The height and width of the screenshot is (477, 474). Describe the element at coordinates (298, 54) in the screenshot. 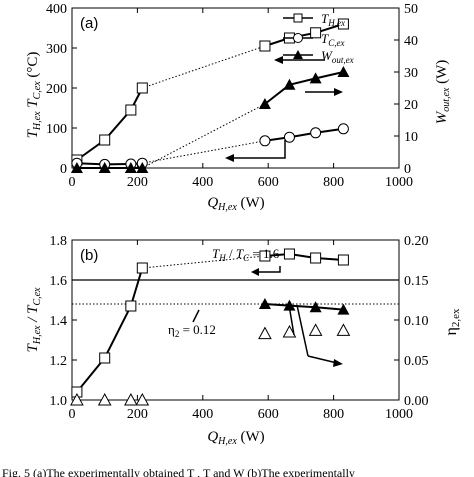

I see `legend-marker-triangle` at that location.